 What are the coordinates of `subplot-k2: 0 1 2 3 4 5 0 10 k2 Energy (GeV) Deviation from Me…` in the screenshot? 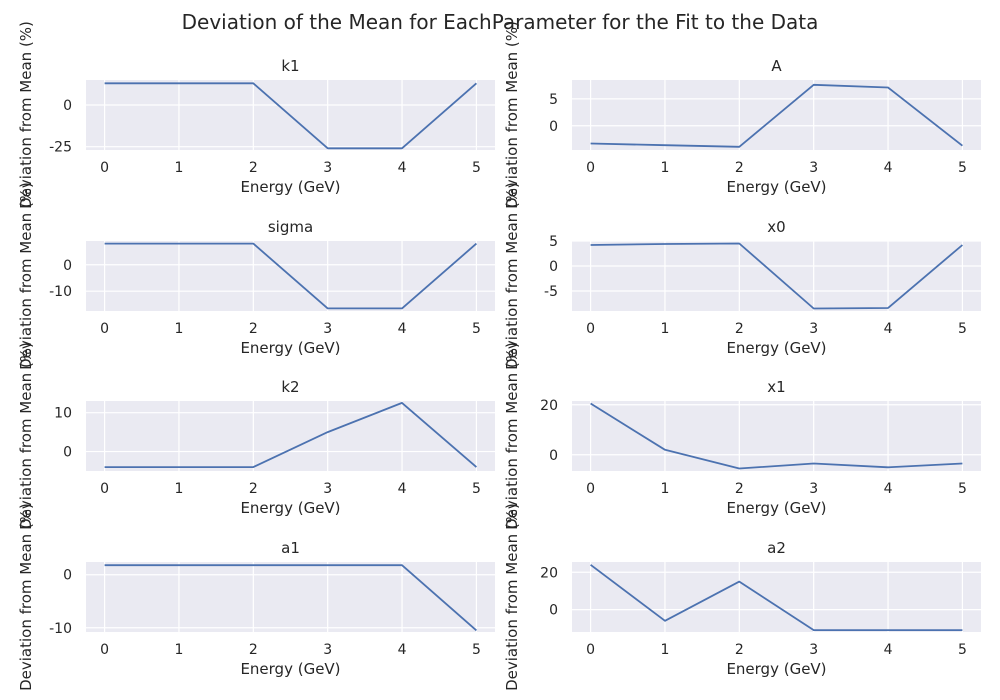 It's located at (256, 436).